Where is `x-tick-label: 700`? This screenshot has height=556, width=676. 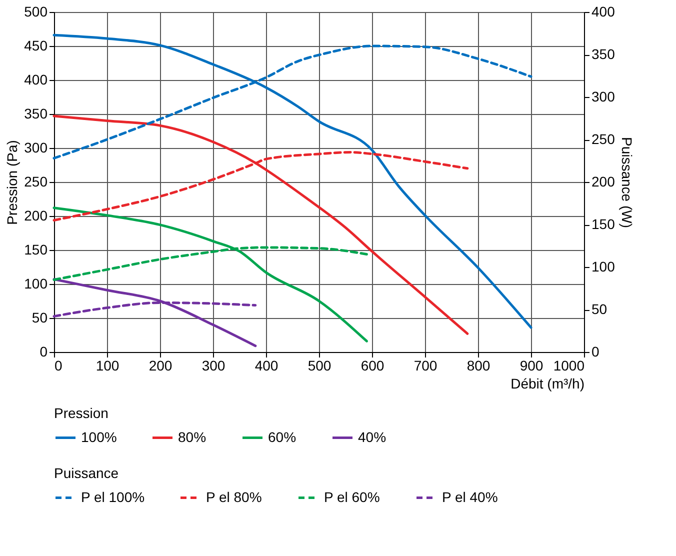 x-tick-label: 700 is located at coordinates (426, 366).